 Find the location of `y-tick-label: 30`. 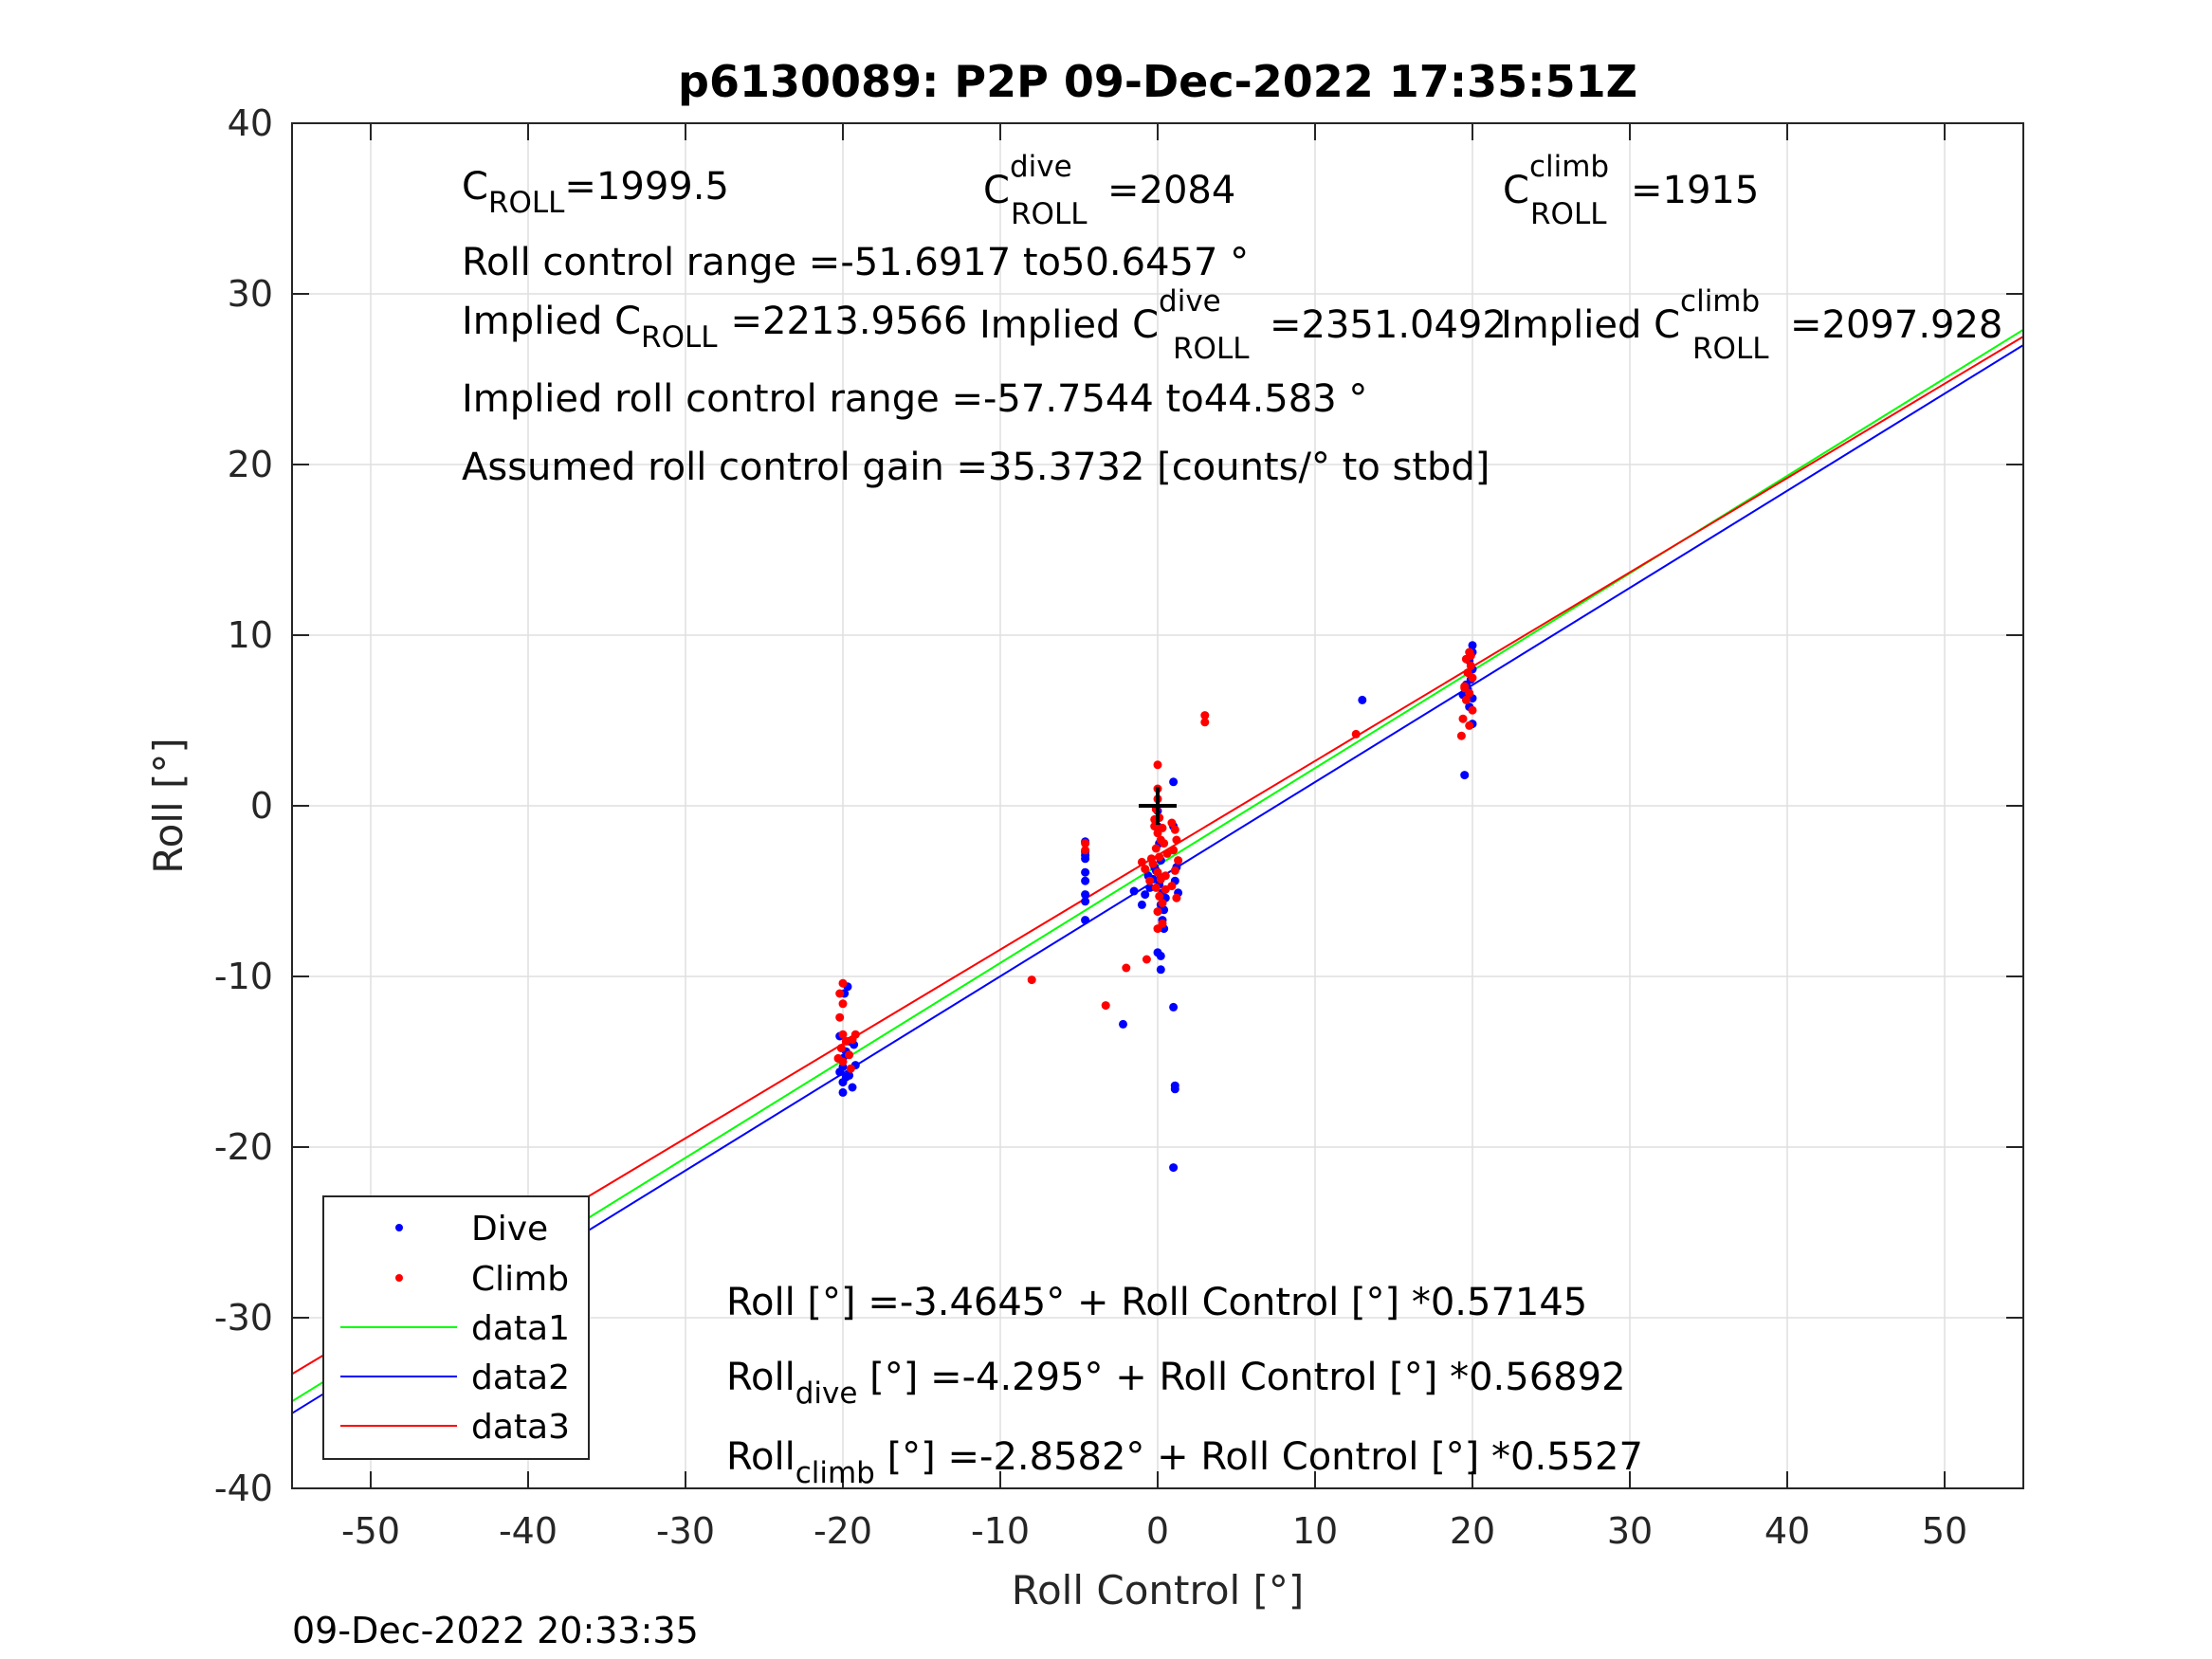

y-tick-label: 30 is located at coordinates (250, 294).